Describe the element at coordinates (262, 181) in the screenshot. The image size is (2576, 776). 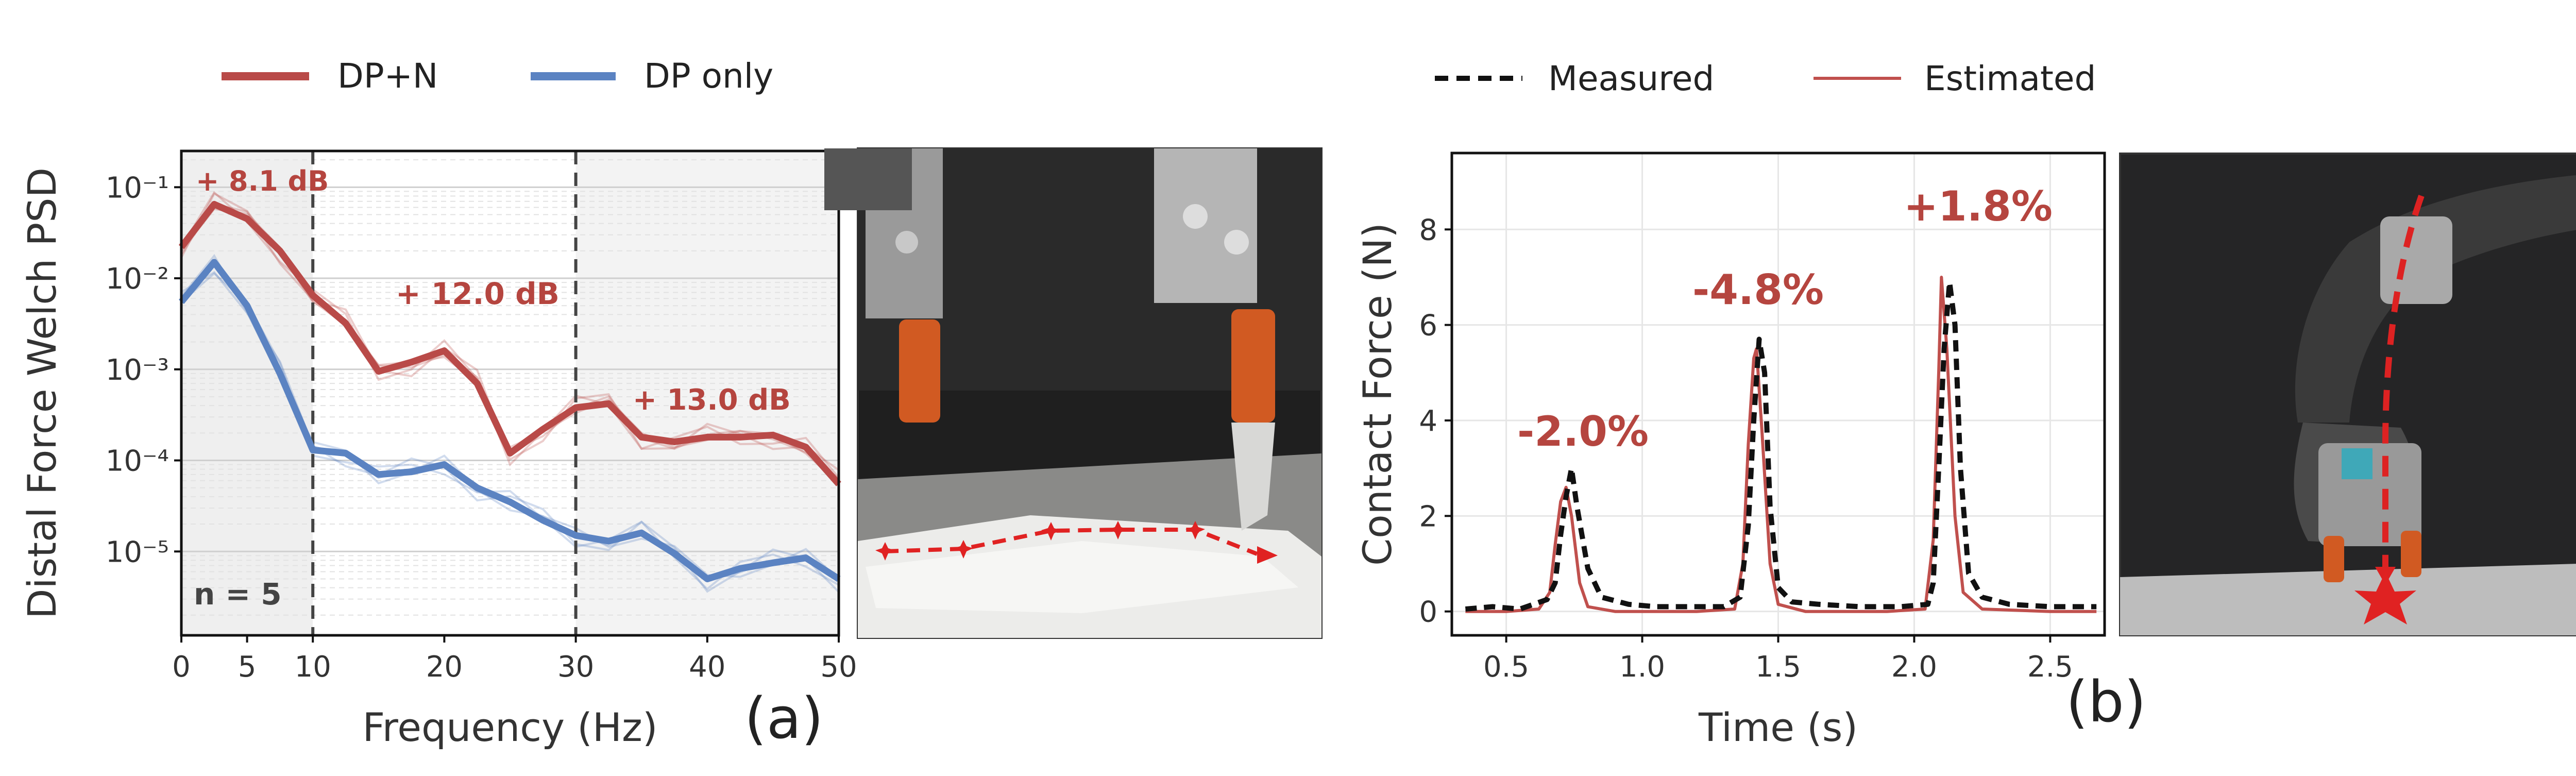
I see `psd-annotation-band1: + 8.1 dB` at that location.